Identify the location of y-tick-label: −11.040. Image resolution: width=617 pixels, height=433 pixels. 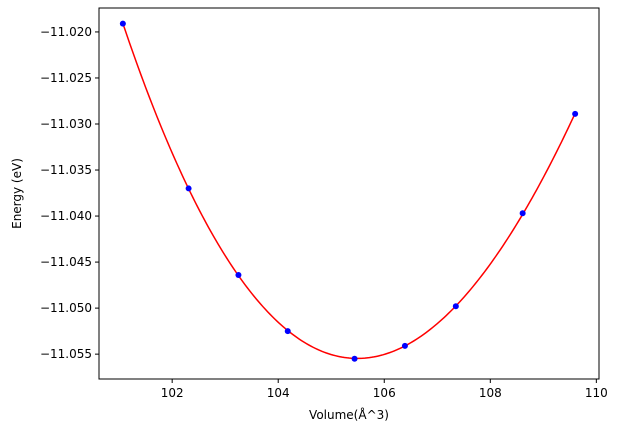
(66, 216).